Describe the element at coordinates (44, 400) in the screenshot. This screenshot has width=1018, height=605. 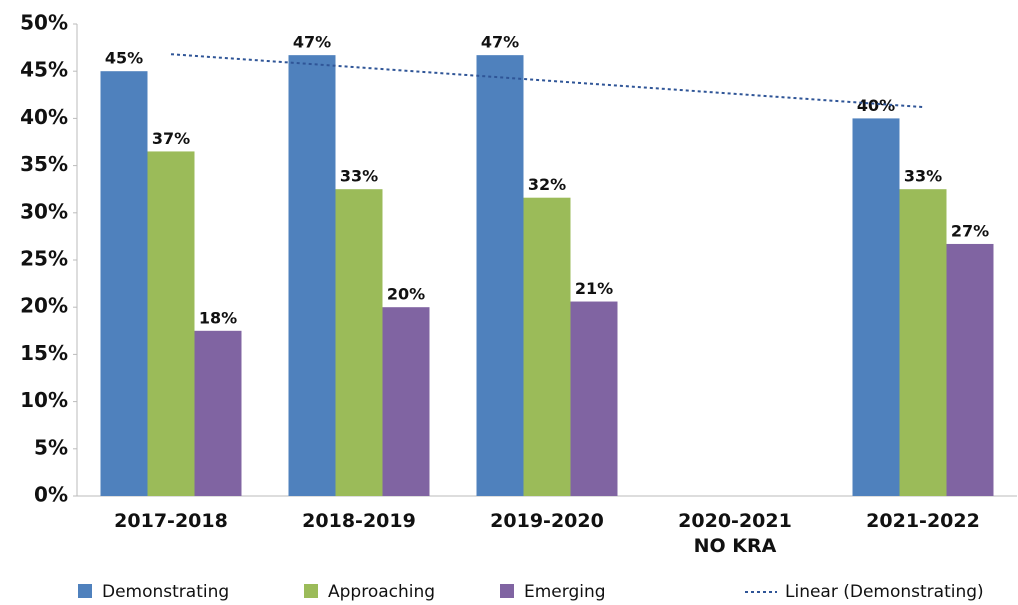
I see `y-tick-label: 10%` at that location.